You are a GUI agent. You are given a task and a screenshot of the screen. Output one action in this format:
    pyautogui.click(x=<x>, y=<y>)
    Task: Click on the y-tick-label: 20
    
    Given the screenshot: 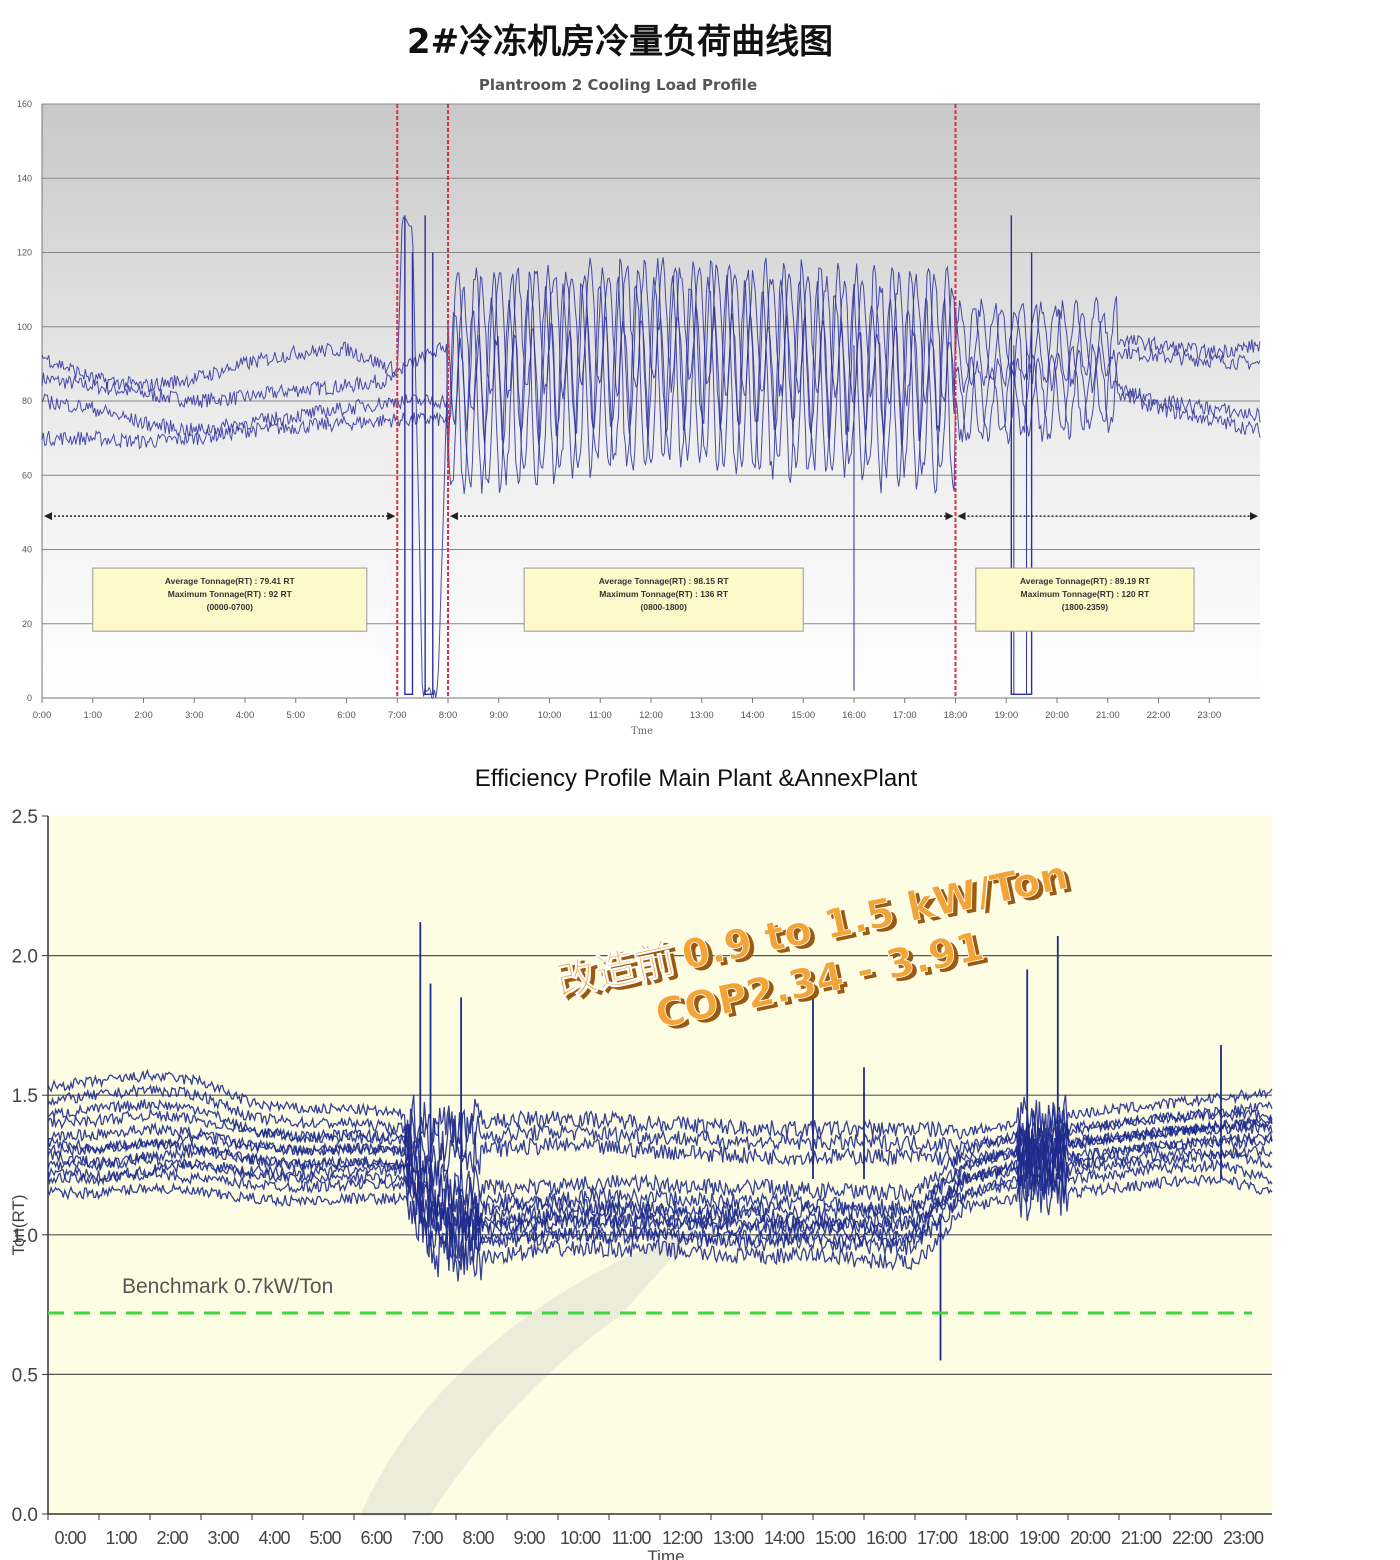 What is the action you would take?
    pyautogui.click(x=27, y=624)
    